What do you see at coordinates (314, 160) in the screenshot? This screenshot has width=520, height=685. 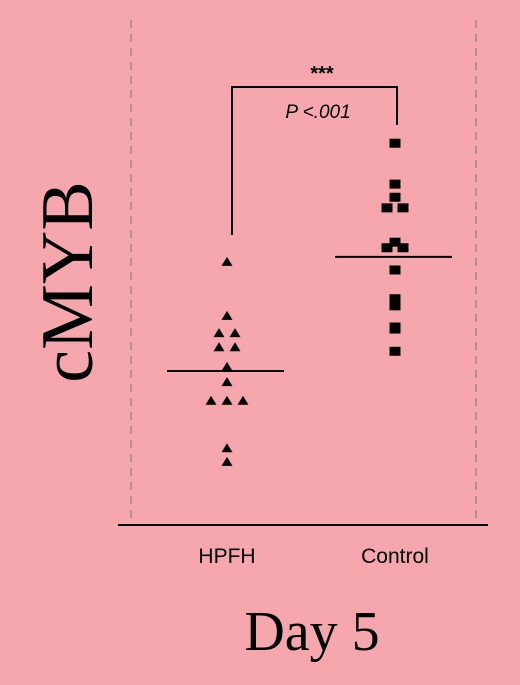 I see `significance-bracket` at bounding box center [314, 160].